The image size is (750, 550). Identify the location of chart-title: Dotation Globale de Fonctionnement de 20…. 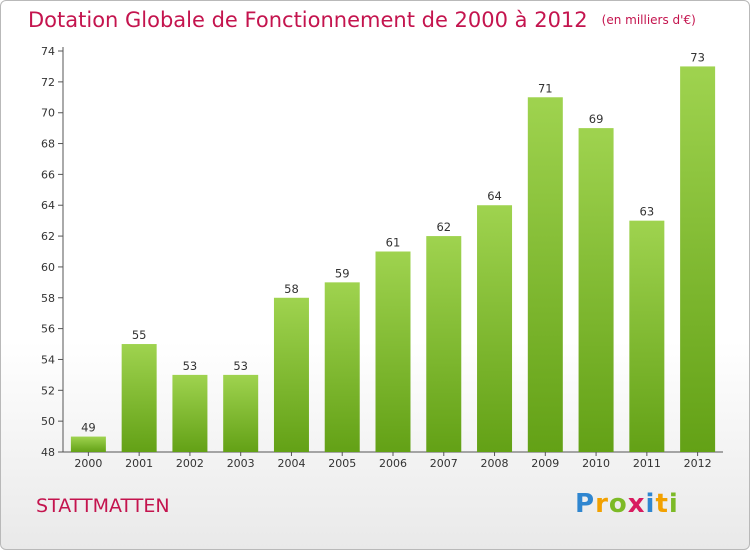
(362, 20).